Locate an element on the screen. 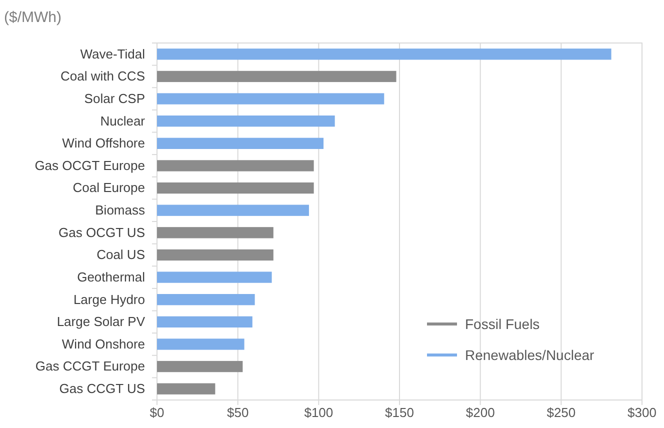 The image size is (664, 428). y-tick-label: Wind Offshore is located at coordinates (103, 143).